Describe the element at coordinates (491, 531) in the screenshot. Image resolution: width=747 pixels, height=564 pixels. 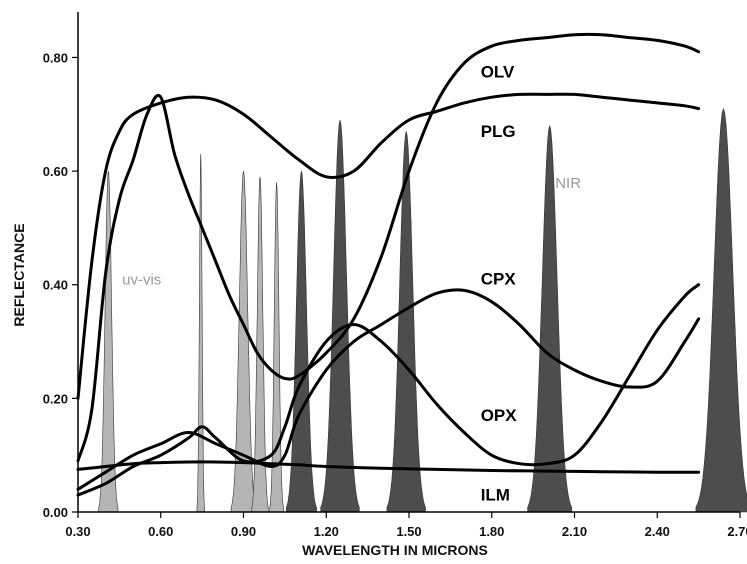
I see `x-tick-label: 1.80` at that location.